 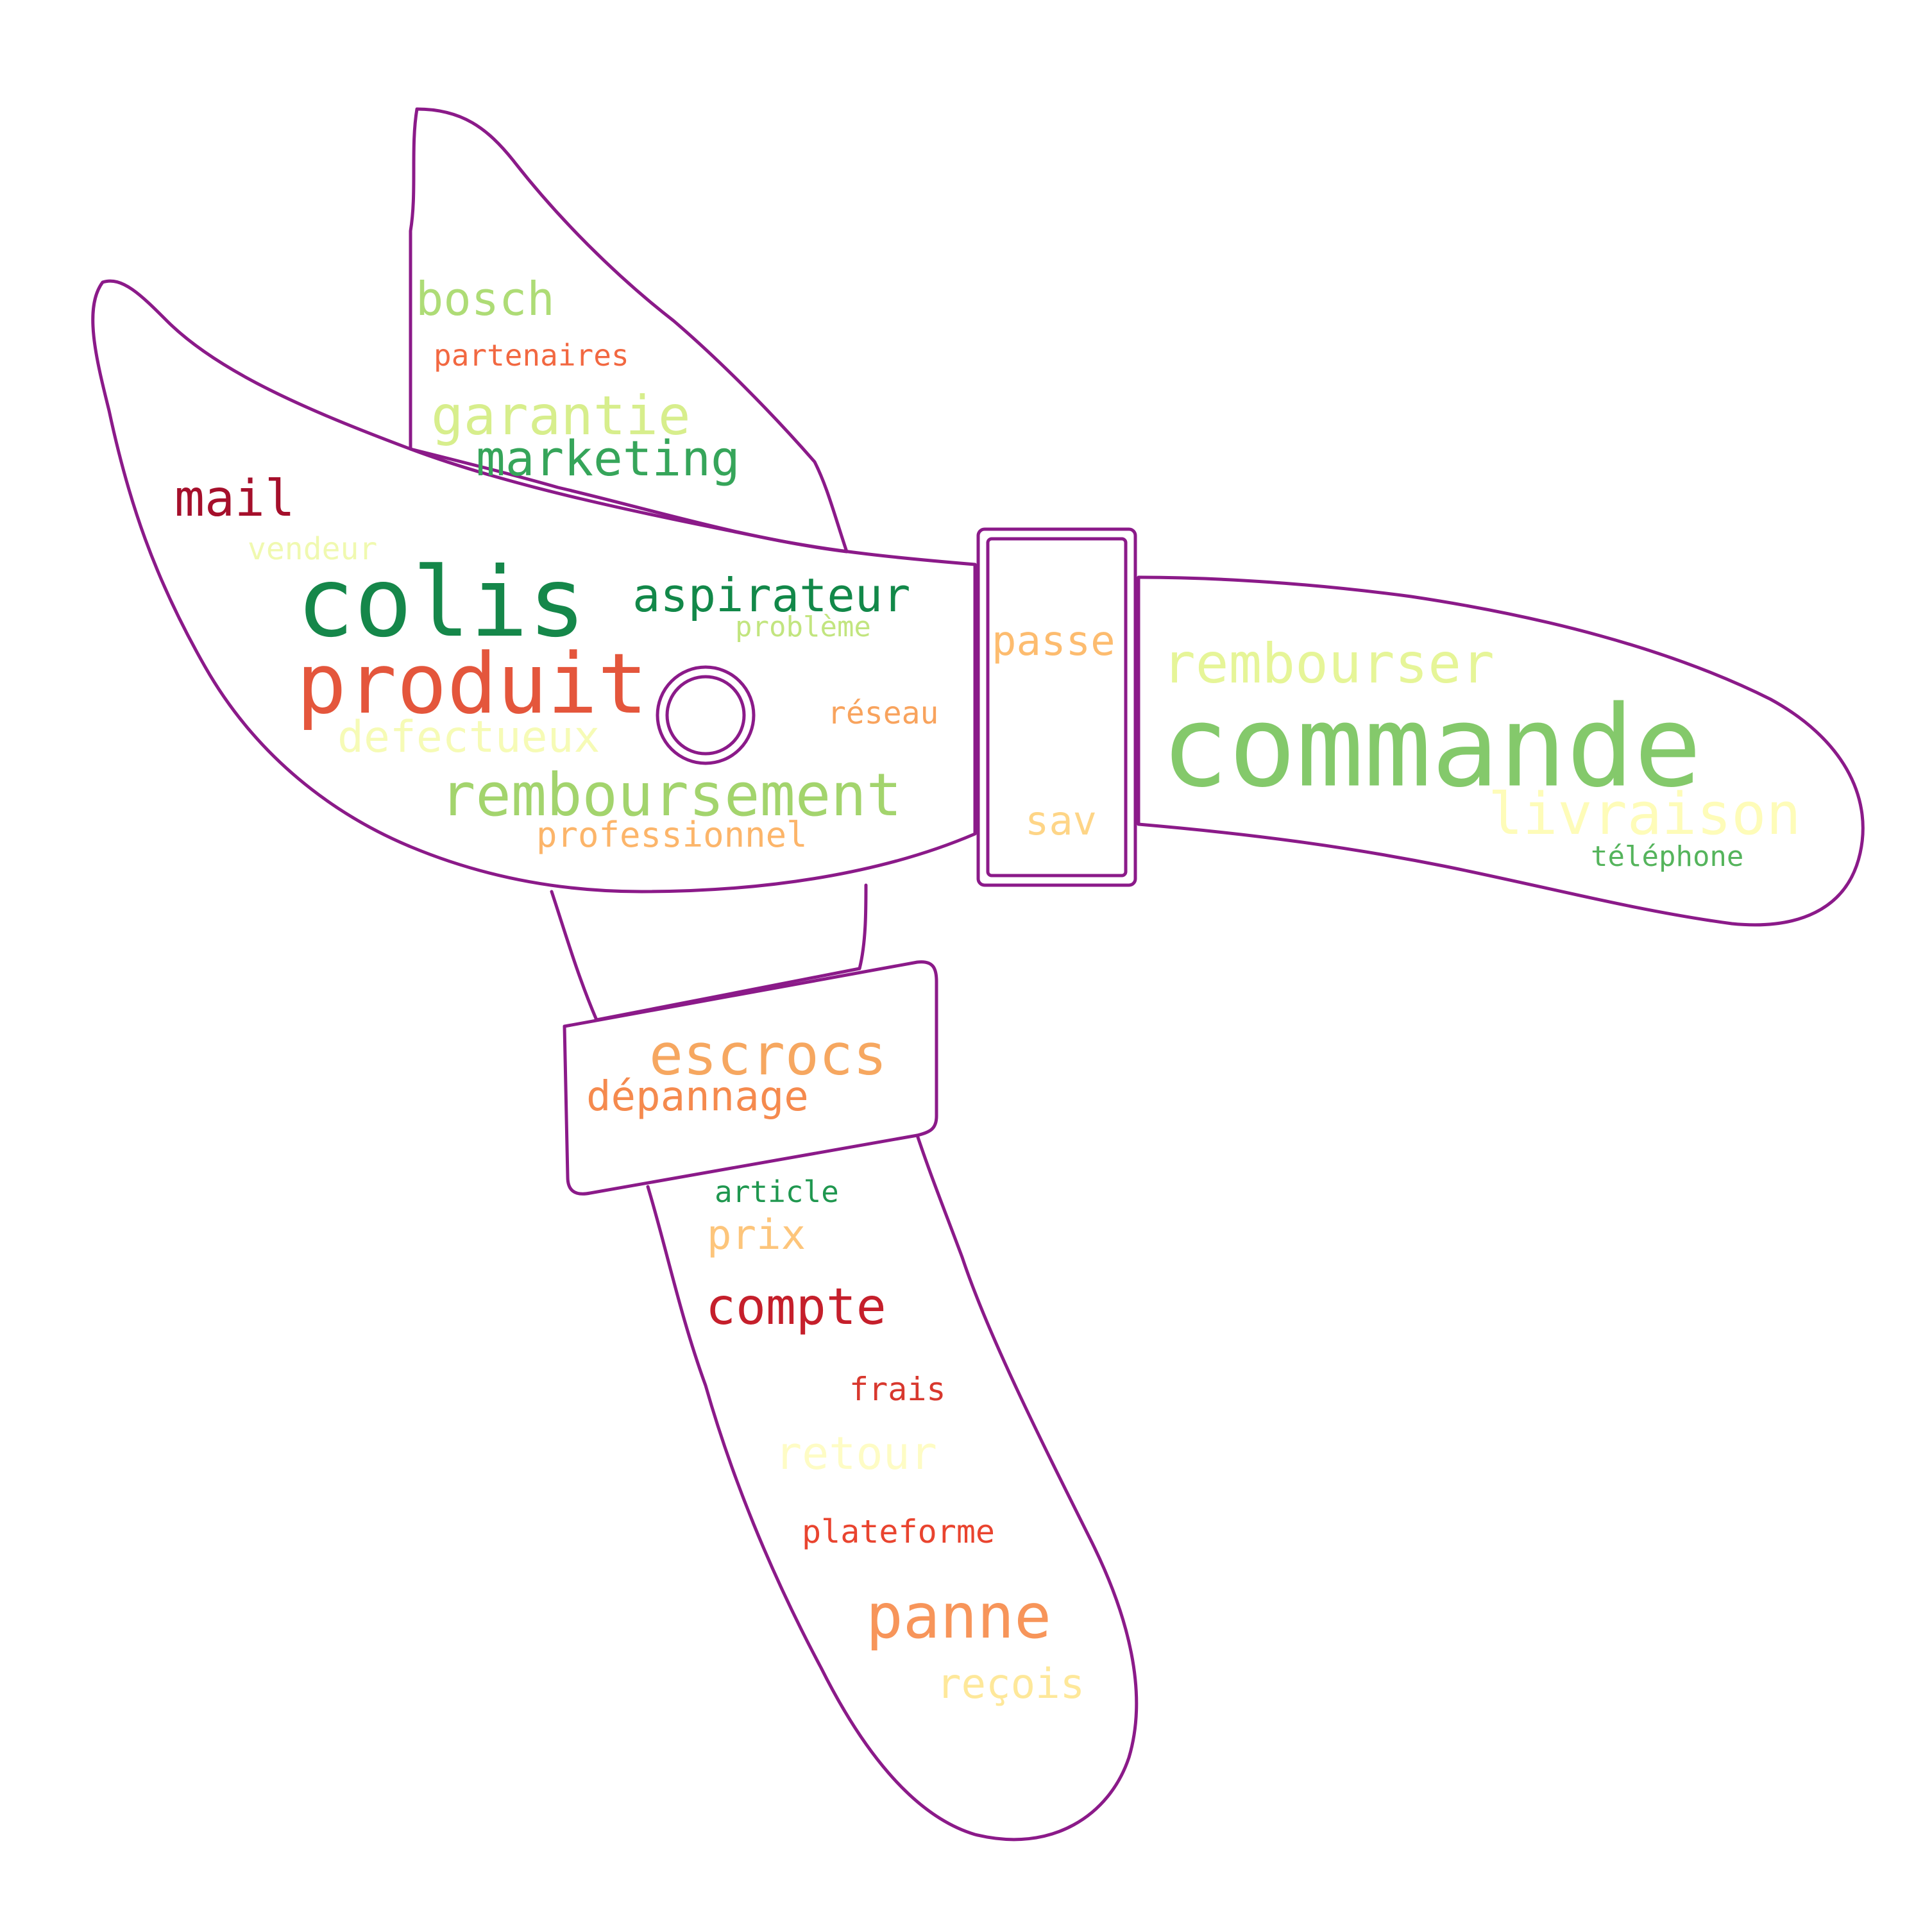 What do you see at coordinates (1010, 1684) in the screenshot?
I see `word-recois: reçois` at bounding box center [1010, 1684].